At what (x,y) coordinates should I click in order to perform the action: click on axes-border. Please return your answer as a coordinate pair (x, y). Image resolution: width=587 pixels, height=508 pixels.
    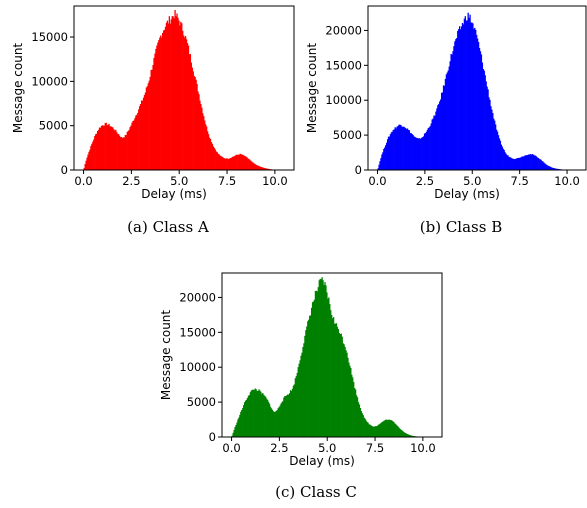
    Looking at the image, I should click on (332, 355).